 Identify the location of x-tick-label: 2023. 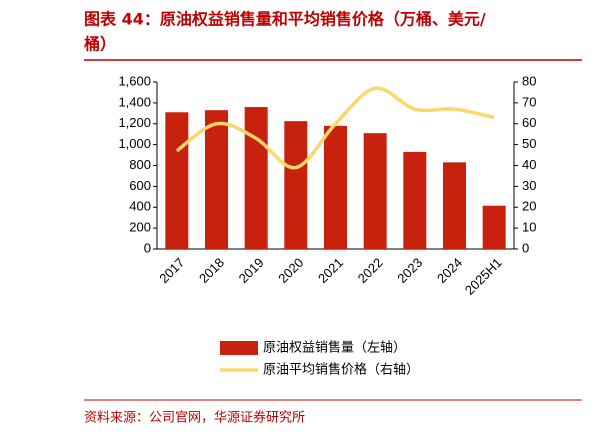
(409, 270).